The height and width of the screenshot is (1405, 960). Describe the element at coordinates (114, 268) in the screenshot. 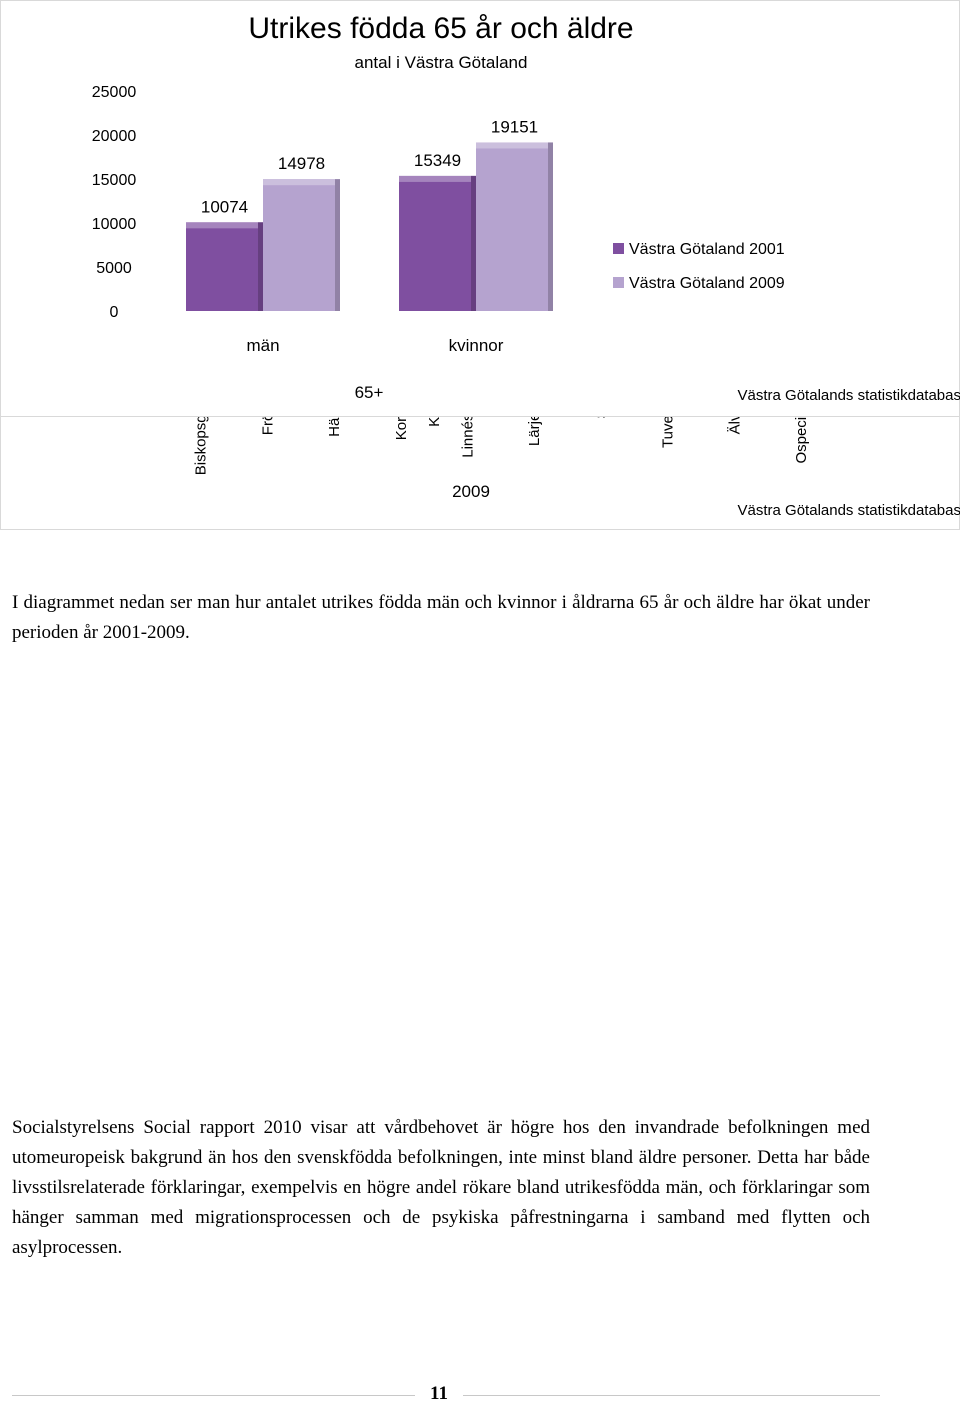

I see `y-tick-label: 5000` at that location.